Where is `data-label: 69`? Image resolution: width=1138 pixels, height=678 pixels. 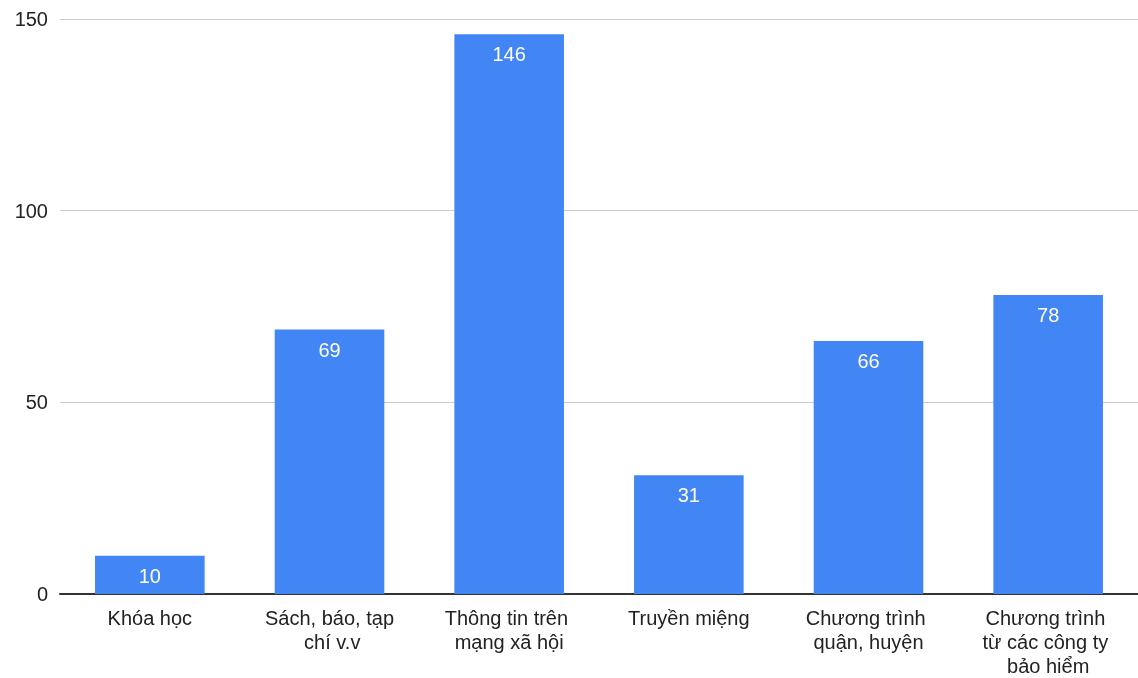
data-label: 69 is located at coordinates (329, 349).